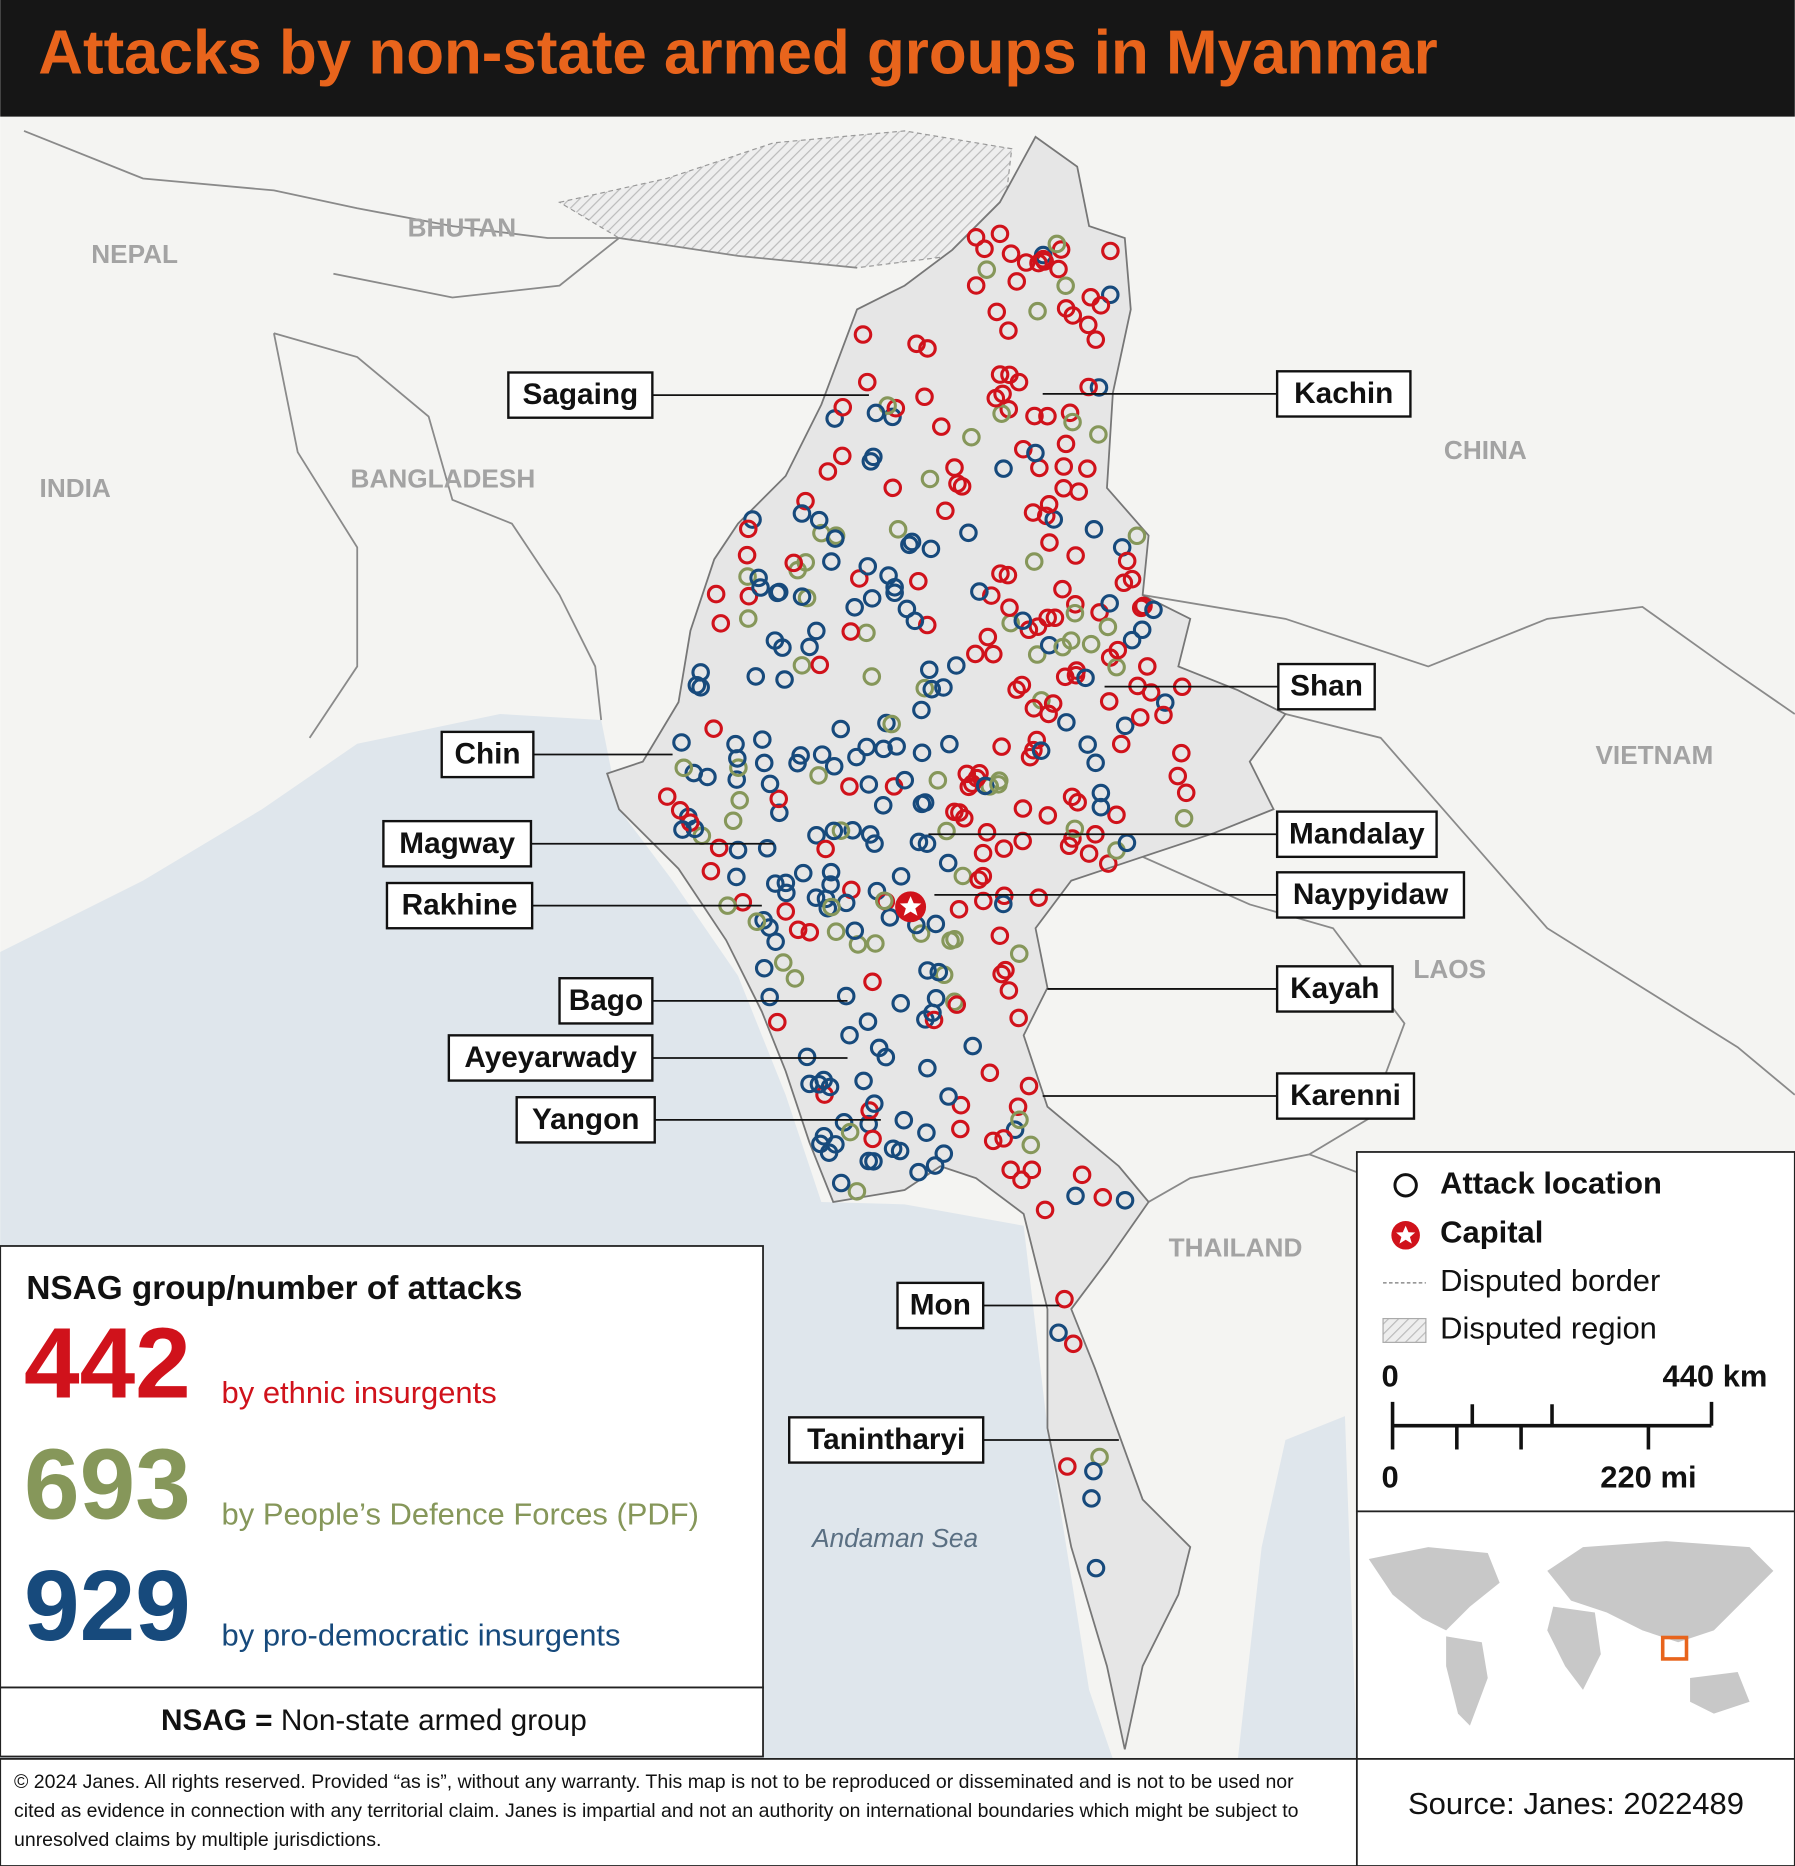  I want to click on scale-label: 440 km, so click(1714, 1375).